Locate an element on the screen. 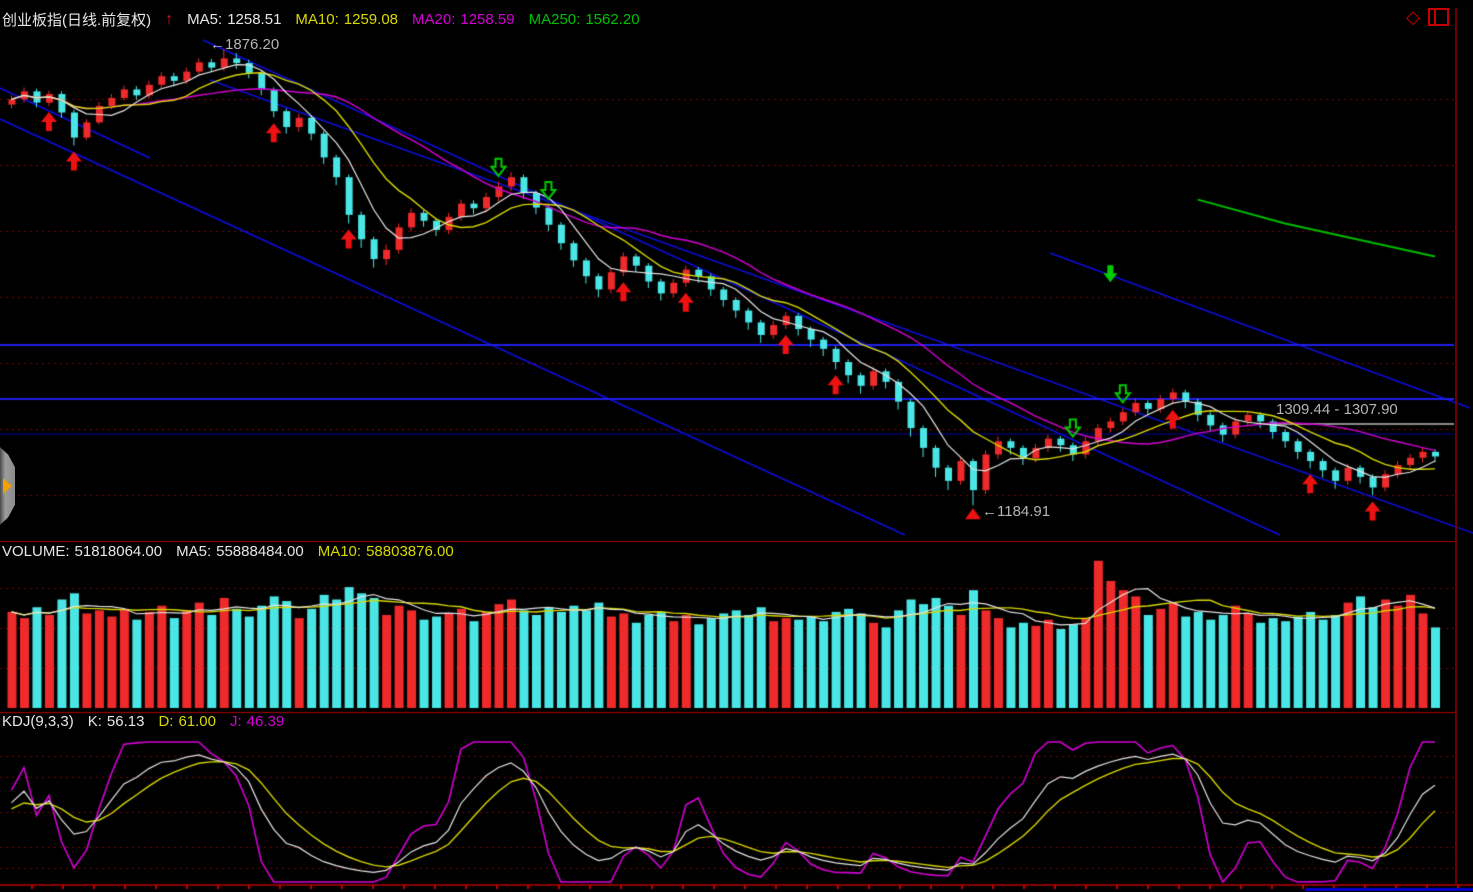 The image size is (1473, 892). range-price-label: 1309.44 - 1307.90 is located at coordinates (1337, 409).